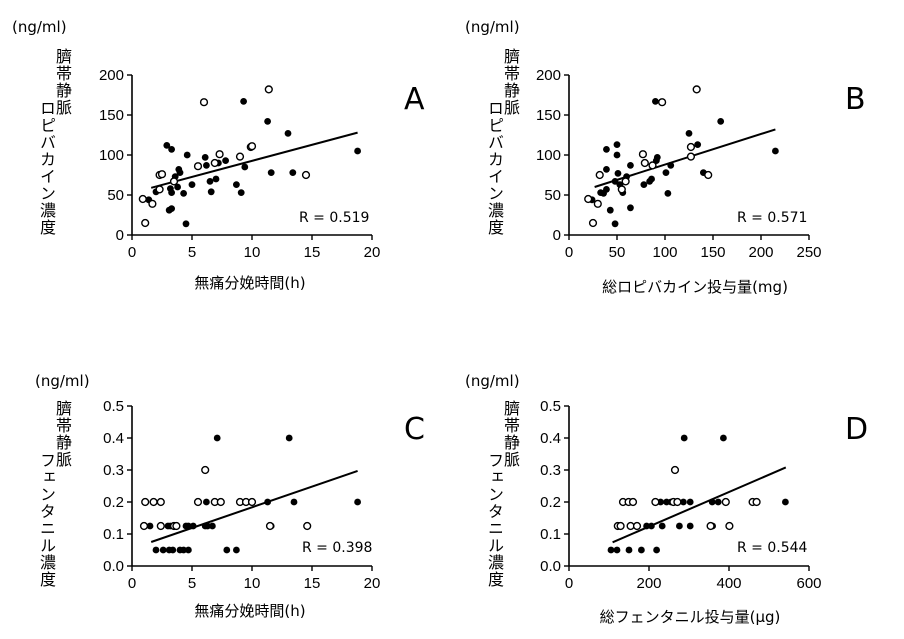 The image size is (904, 639). I want to click on y-tick-label-c: 0.2, so click(113, 502).